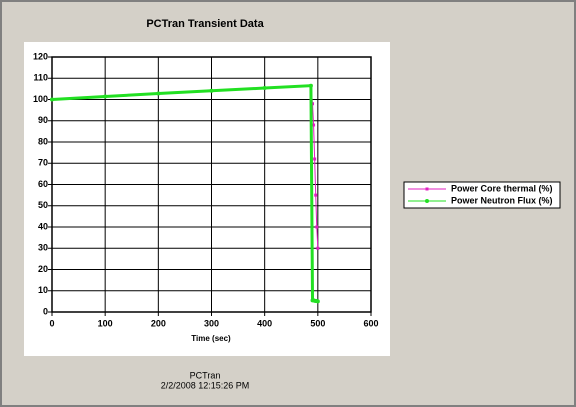 The height and width of the screenshot is (407, 576). Describe the element at coordinates (211, 323) in the screenshot. I see `x-tick-label: 300` at that location.